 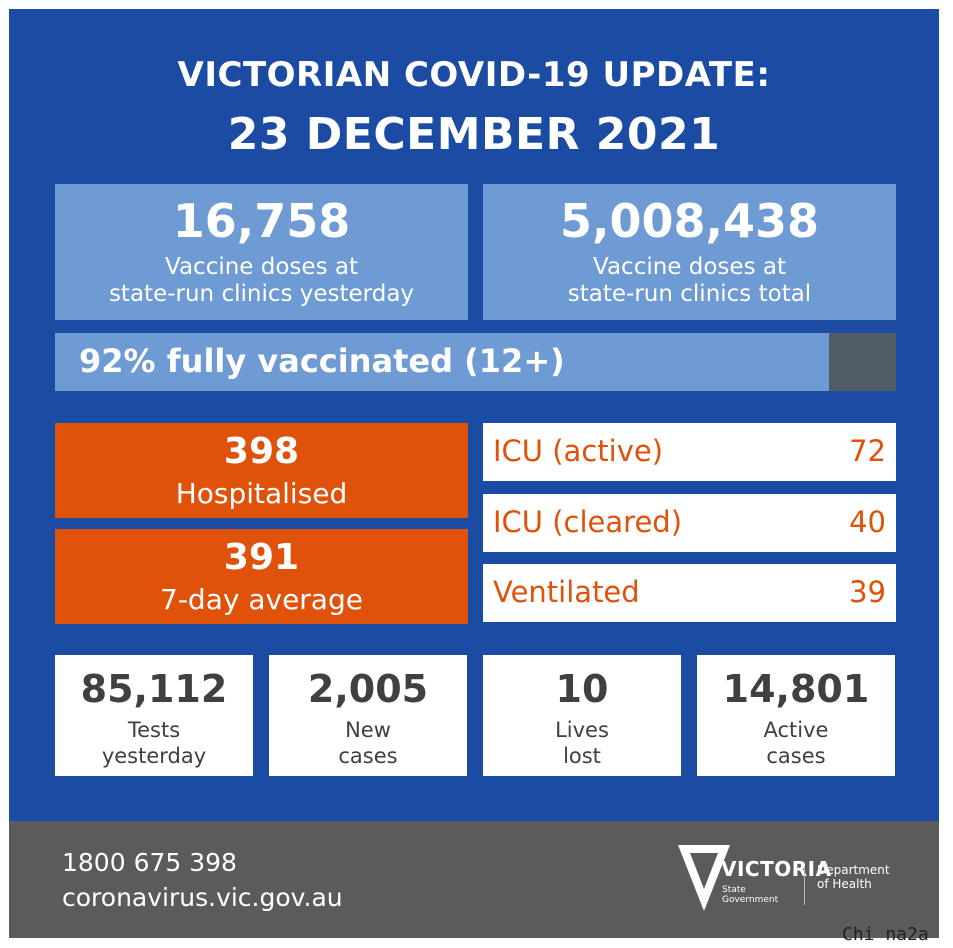 What do you see at coordinates (582, 730) in the screenshot?
I see `lives-lost-label-1: Lives` at bounding box center [582, 730].